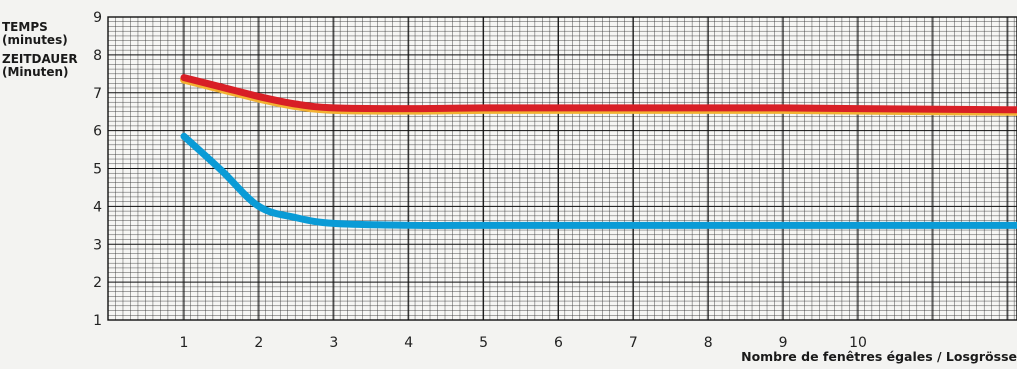 The width and height of the screenshot is (1017, 369). I want to click on x-tick-label: 2, so click(258, 343).